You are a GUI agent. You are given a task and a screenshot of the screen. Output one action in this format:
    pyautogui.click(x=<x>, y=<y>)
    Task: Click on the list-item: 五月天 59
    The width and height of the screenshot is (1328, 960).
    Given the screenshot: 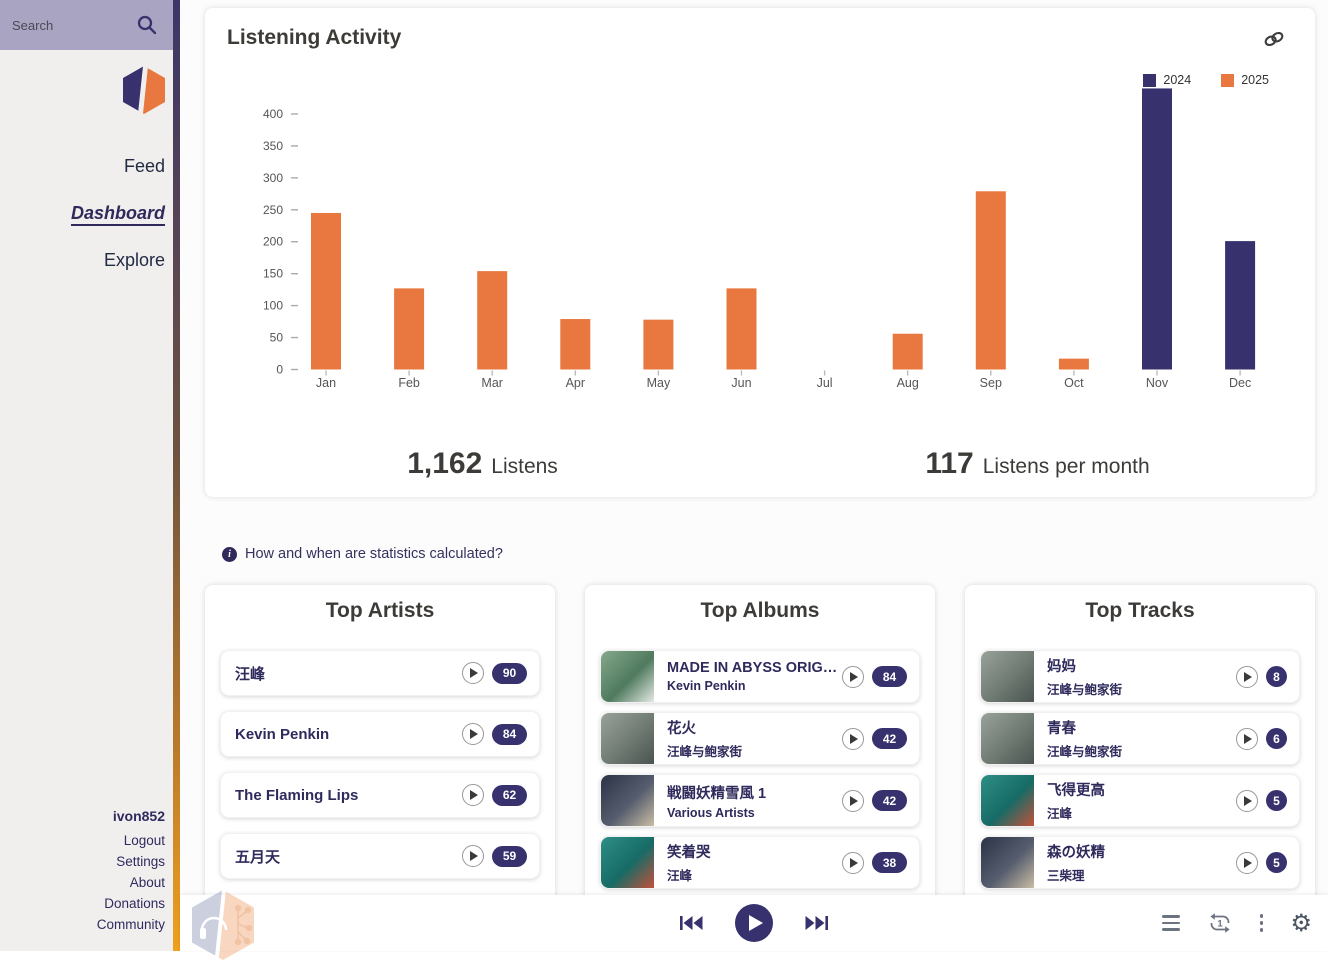 What is the action you would take?
    pyautogui.click(x=380, y=856)
    